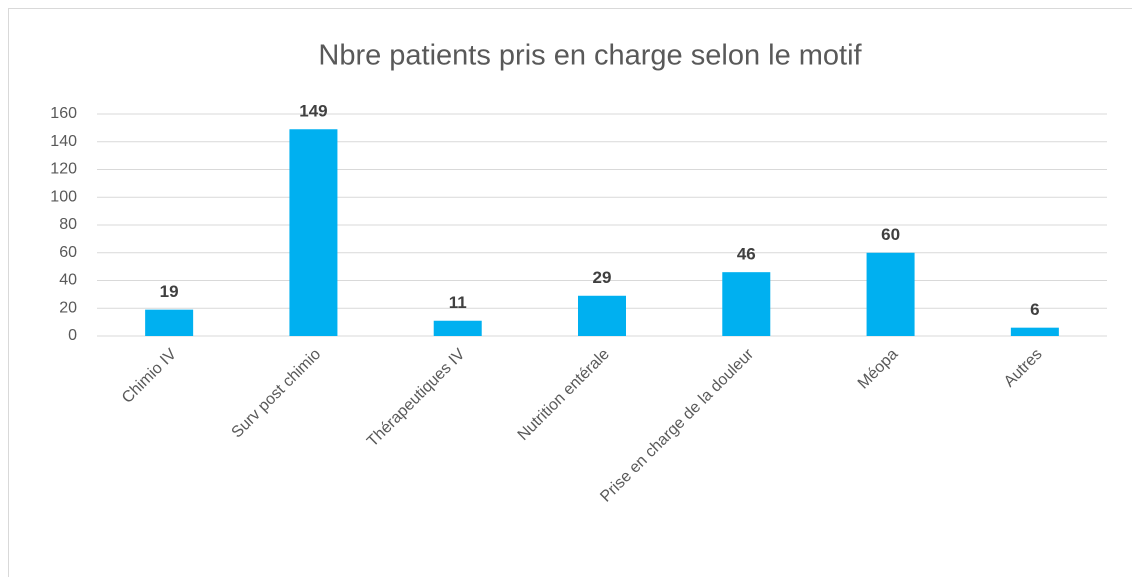 The image size is (1132, 577). Describe the element at coordinates (63, 196) in the screenshot. I see `y-tick-label: 100` at that location.